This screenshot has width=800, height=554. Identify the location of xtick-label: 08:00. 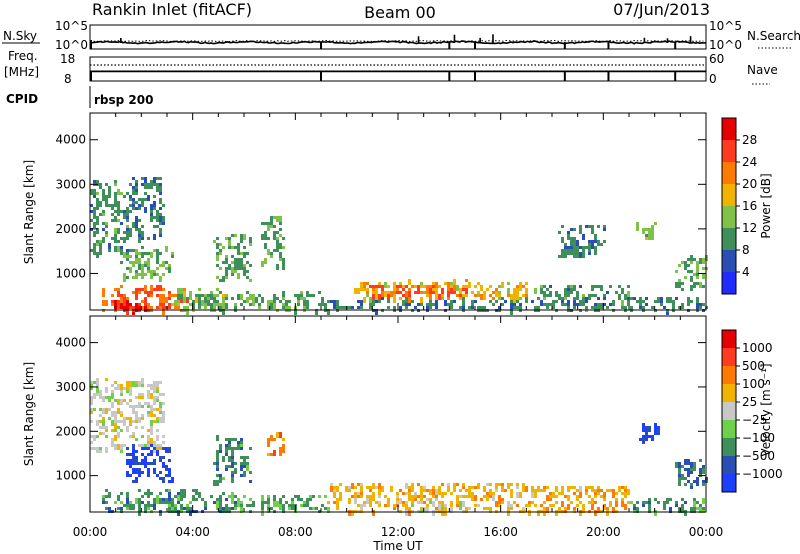
(295, 532).